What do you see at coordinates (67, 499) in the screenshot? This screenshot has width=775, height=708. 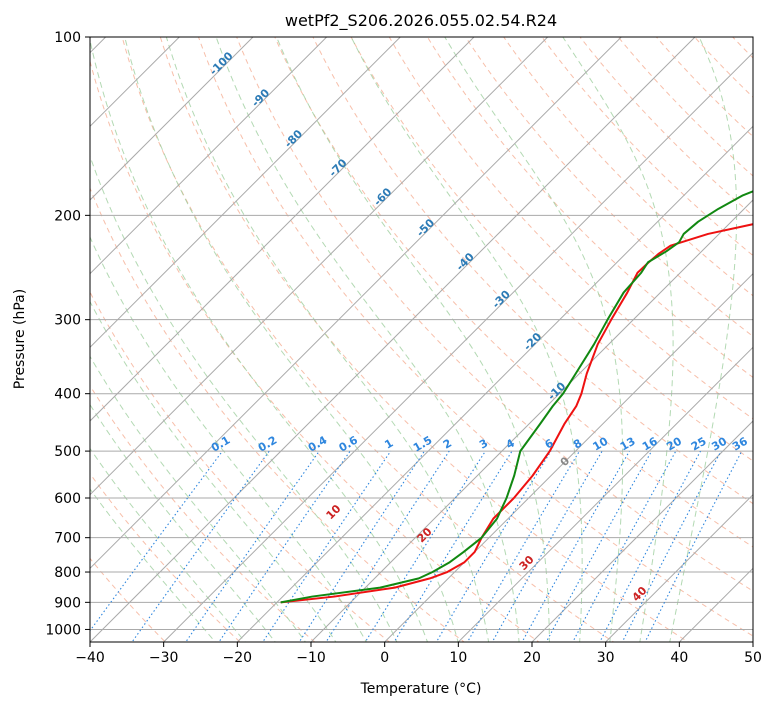 I see `y-tick-label: 600` at bounding box center [67, 499].